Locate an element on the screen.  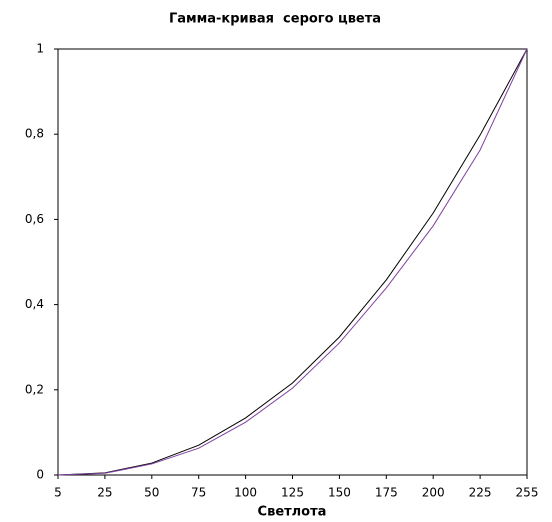
x-tick-label: 200 is located at coordinates (433, 493).